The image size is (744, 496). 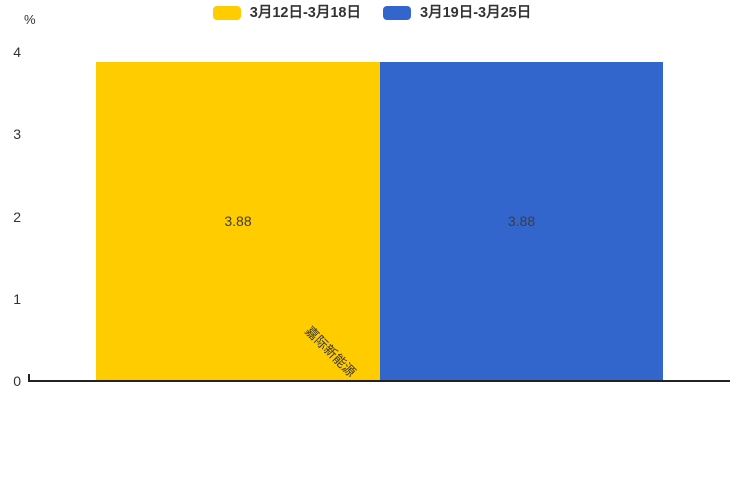 I want to click on y-axis-tick-label-1: 1, so click(x=17, y=298).